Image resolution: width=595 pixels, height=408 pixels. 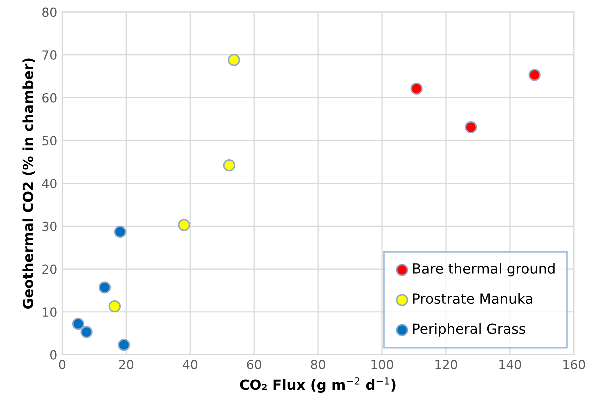 What do you see at coordinates (126, 365) in the screenshot?
I see `x-tick-label: 20` at bounding box center [126, 365].